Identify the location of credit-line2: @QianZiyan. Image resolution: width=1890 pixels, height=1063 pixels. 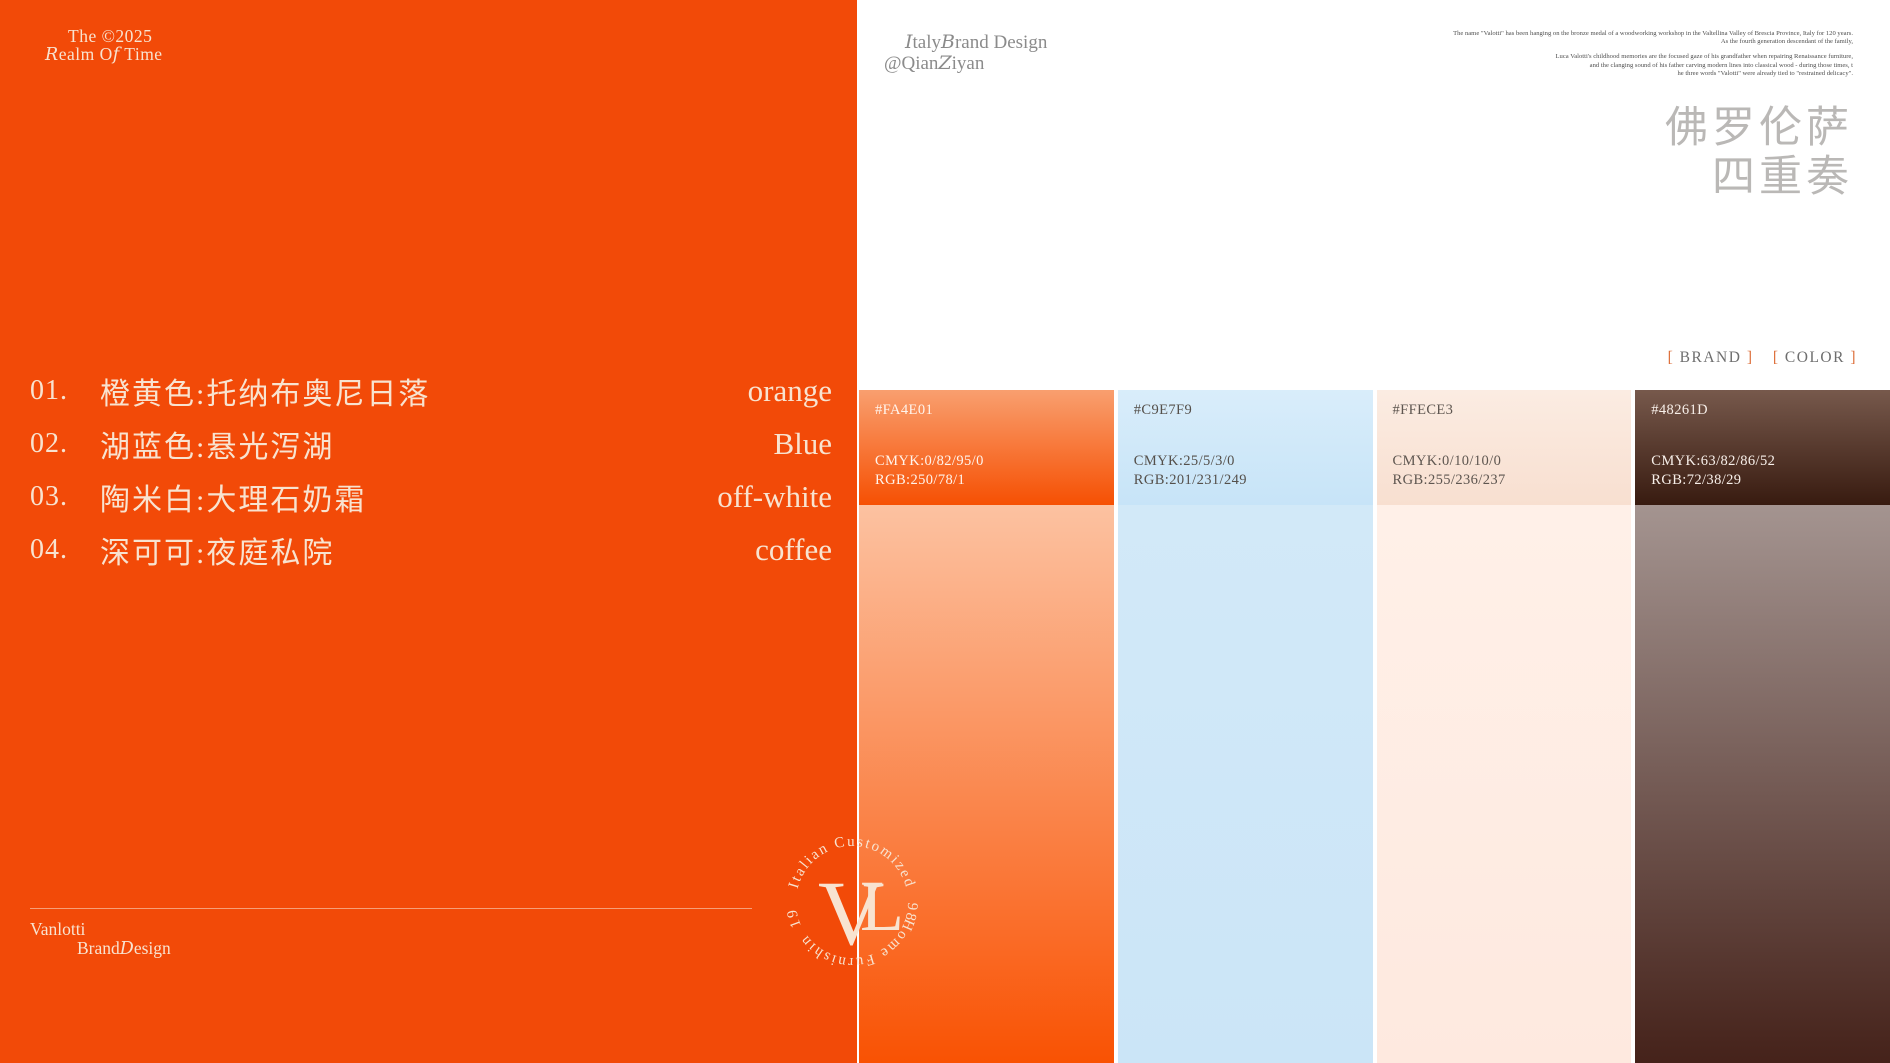
(934, 63).